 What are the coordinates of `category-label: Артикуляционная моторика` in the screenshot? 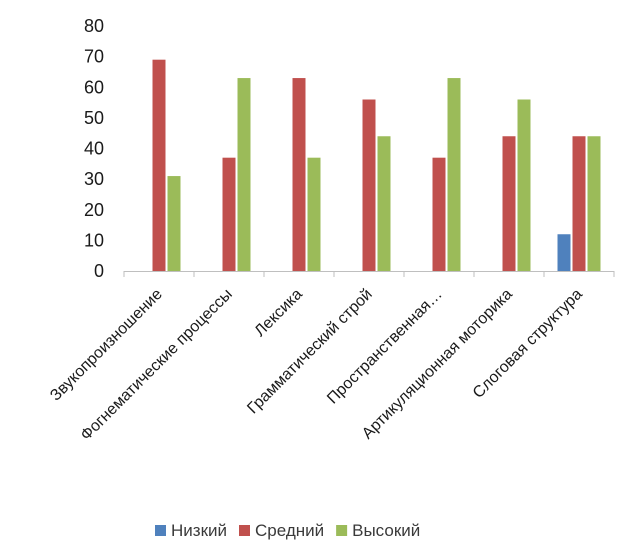 It's located at (437, 364).